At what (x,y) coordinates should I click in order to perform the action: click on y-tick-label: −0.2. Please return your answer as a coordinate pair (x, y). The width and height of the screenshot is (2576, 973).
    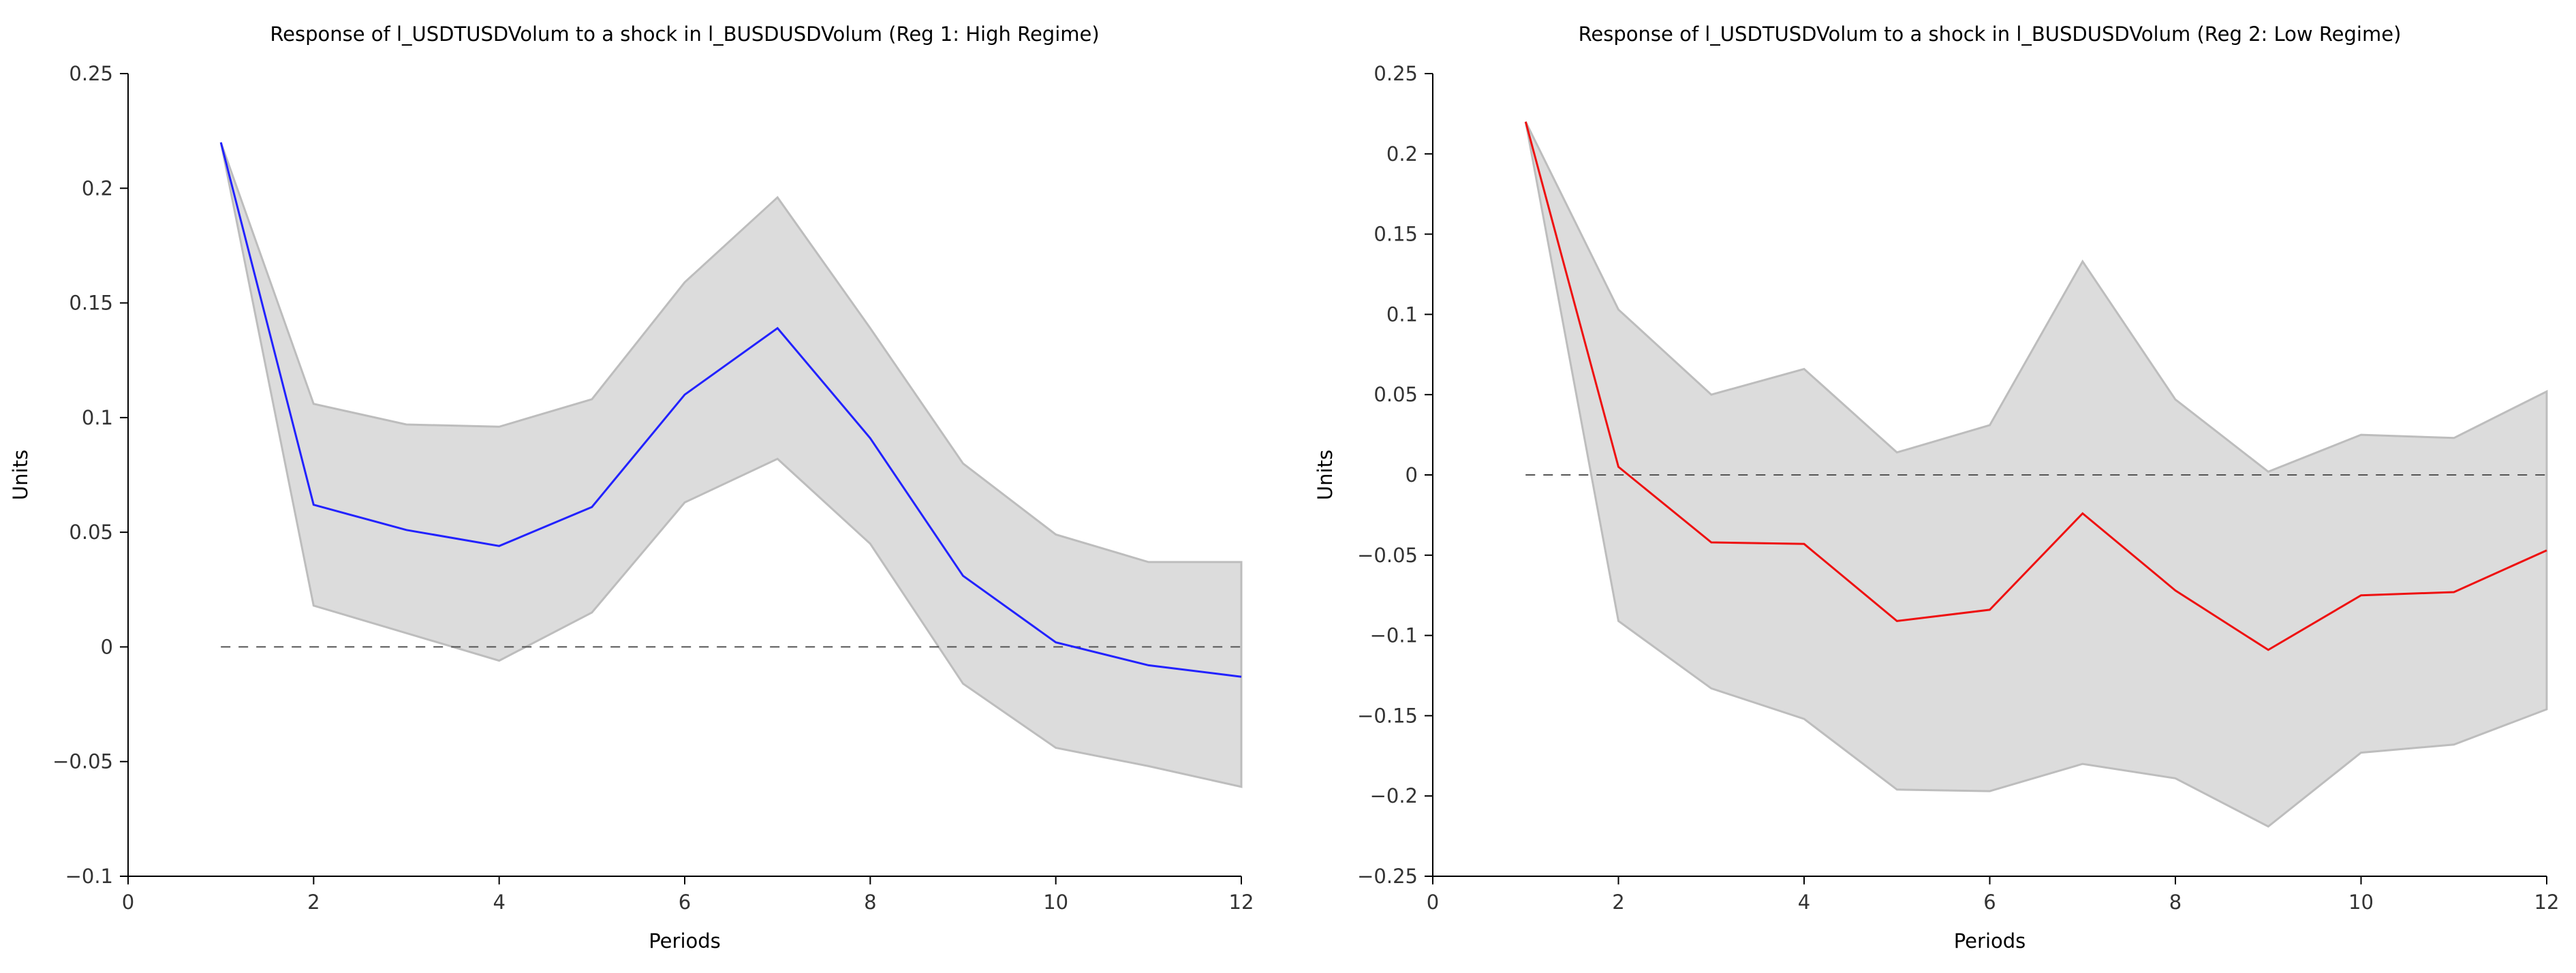
    Looking at the image, I should click on (1394, 795).